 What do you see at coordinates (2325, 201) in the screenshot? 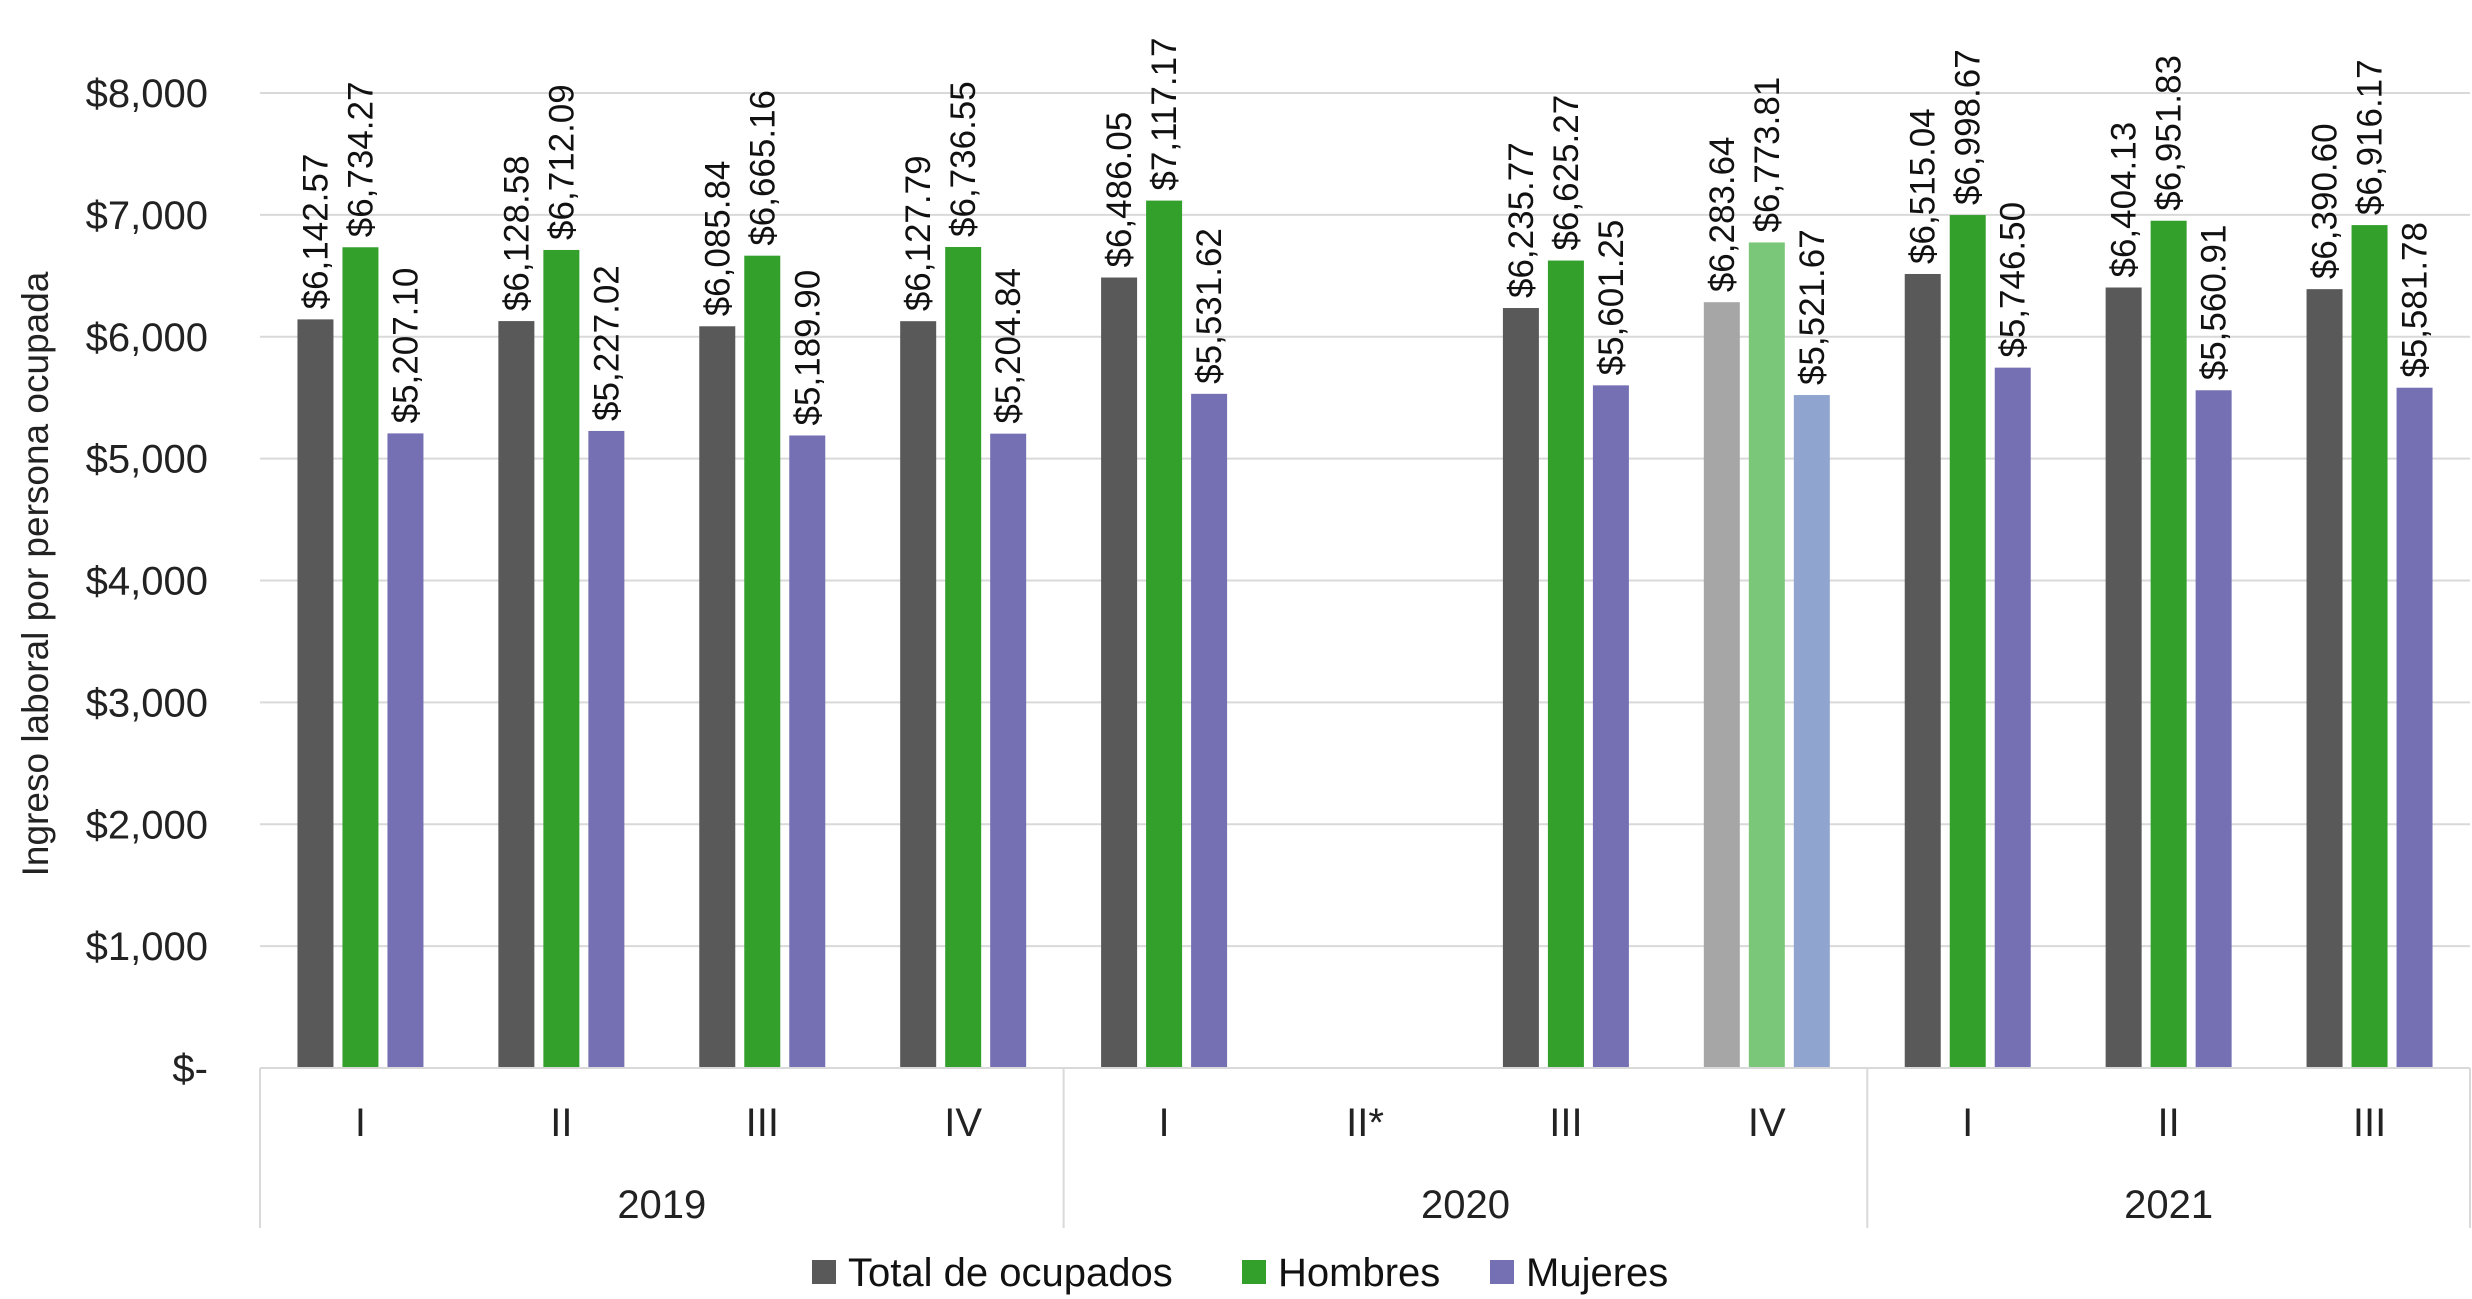
I see `data-label: $6,390.60` at bounding box center [2325, 201].